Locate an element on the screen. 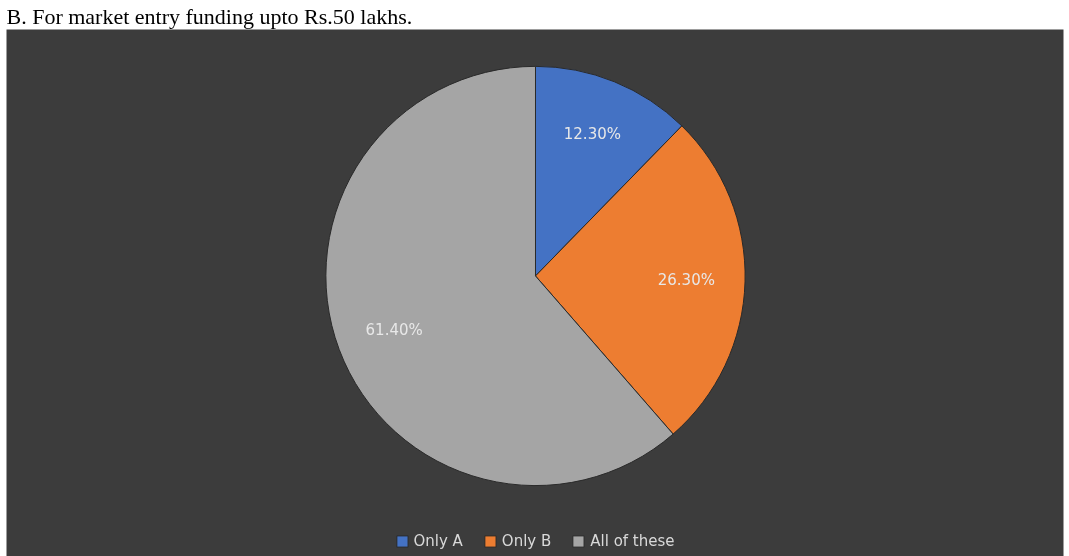 This screenshot has width=1069, height=556. legend-label: Only A is located at coordinates (438, 541).